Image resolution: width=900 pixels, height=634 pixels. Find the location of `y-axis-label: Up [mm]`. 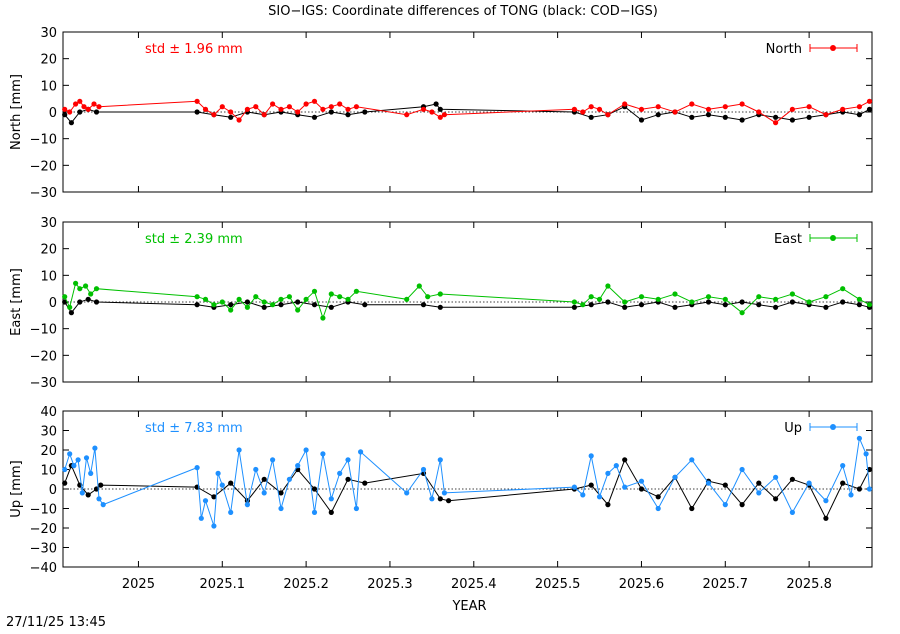

y-axis-label: Up [mm] is located at coordinates (16, 488).